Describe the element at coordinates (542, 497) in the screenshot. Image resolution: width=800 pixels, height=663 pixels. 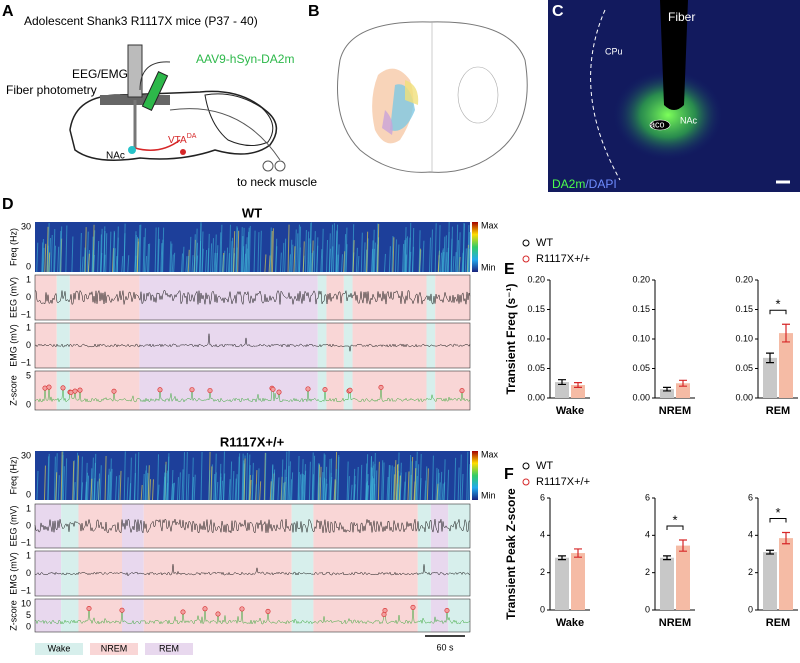
I see `y-tick-label: 6` at that location.